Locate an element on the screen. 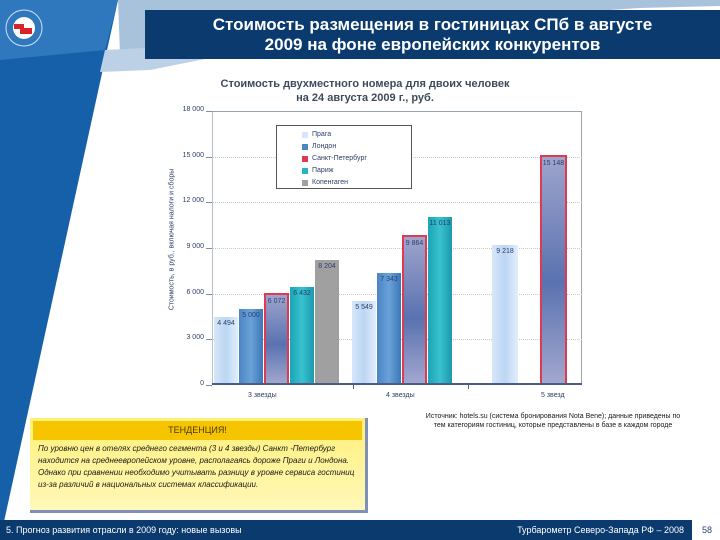 This screenshot has height=540, width=720. bar-value: 4 494 is located at coordinates (226, 323).